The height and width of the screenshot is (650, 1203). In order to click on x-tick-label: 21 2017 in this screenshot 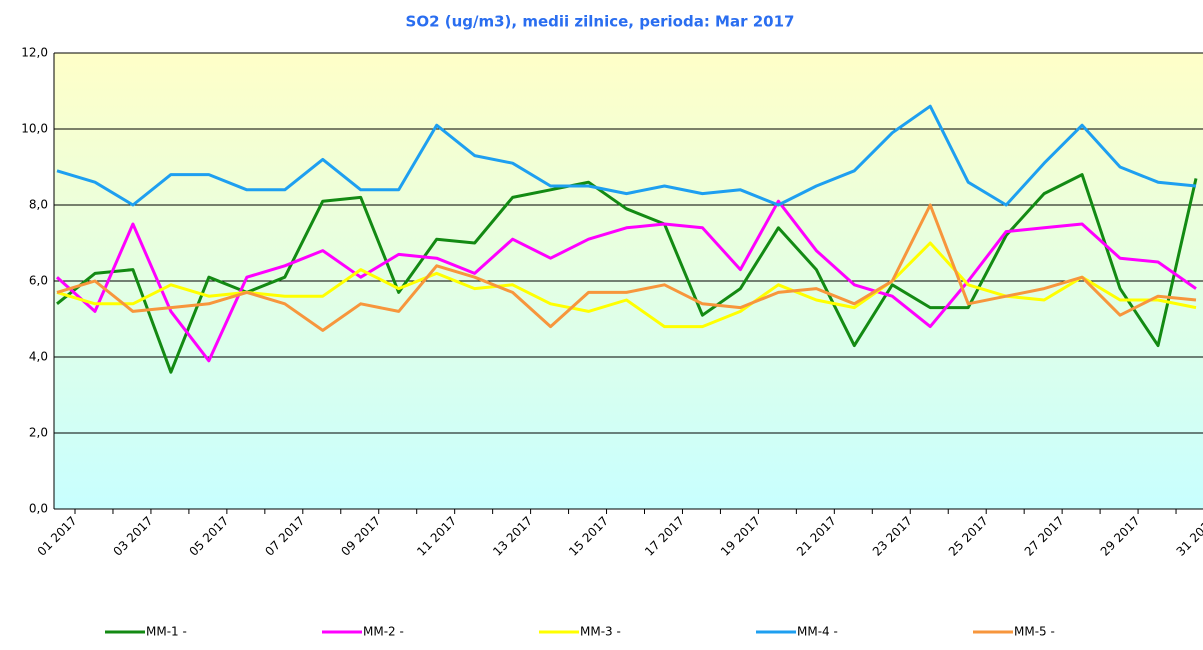, I will do `click(816, 536)`.